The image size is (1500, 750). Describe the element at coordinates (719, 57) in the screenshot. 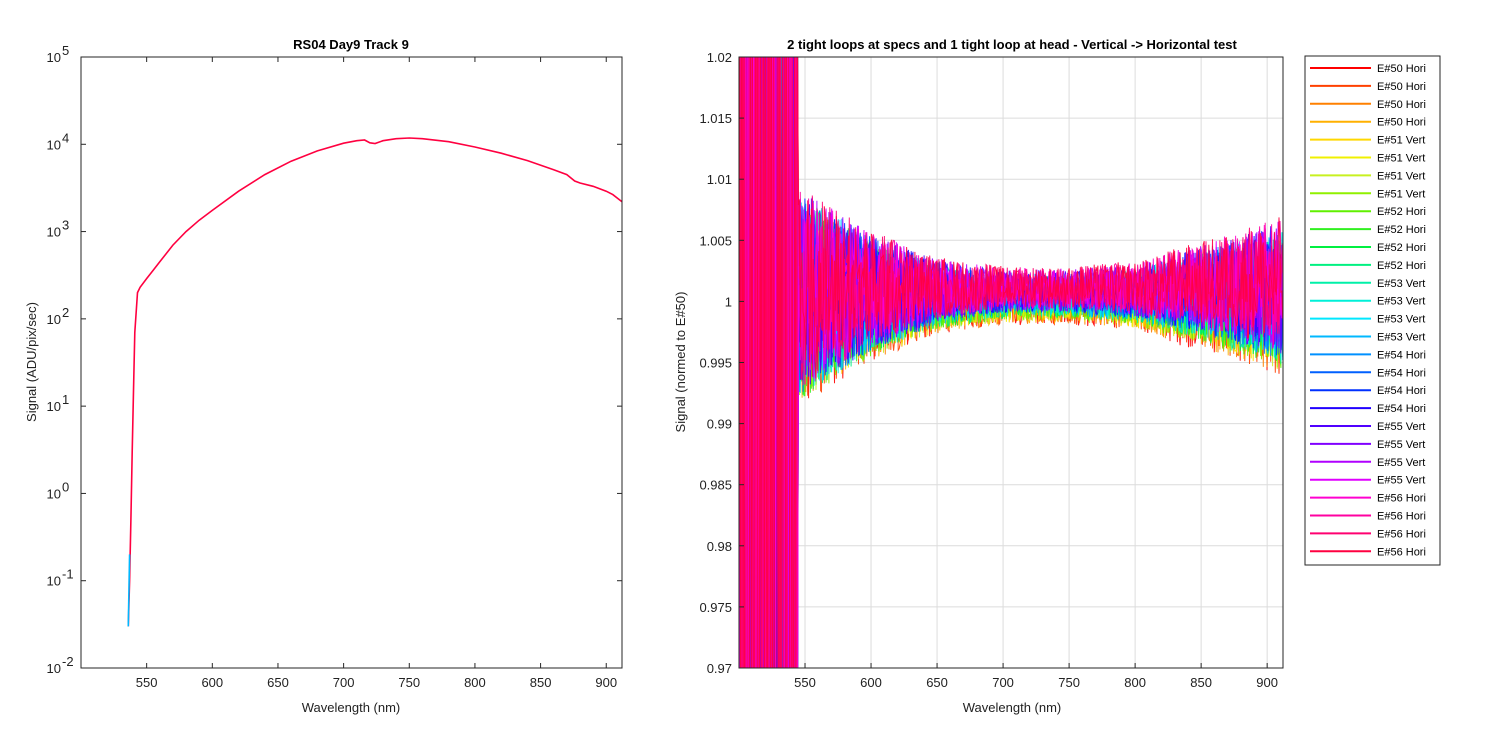

I see `y-tick-label: 1.02` at that location.